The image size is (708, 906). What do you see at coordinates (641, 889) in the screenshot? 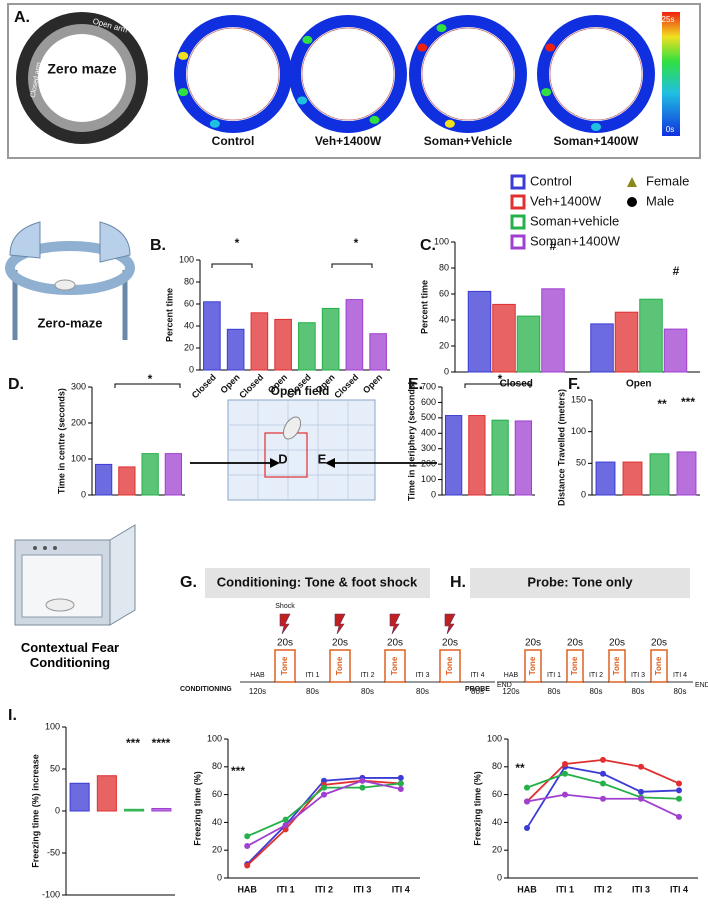
I see `x-tick-label: ITI 3` at bounding box center [641, 889].